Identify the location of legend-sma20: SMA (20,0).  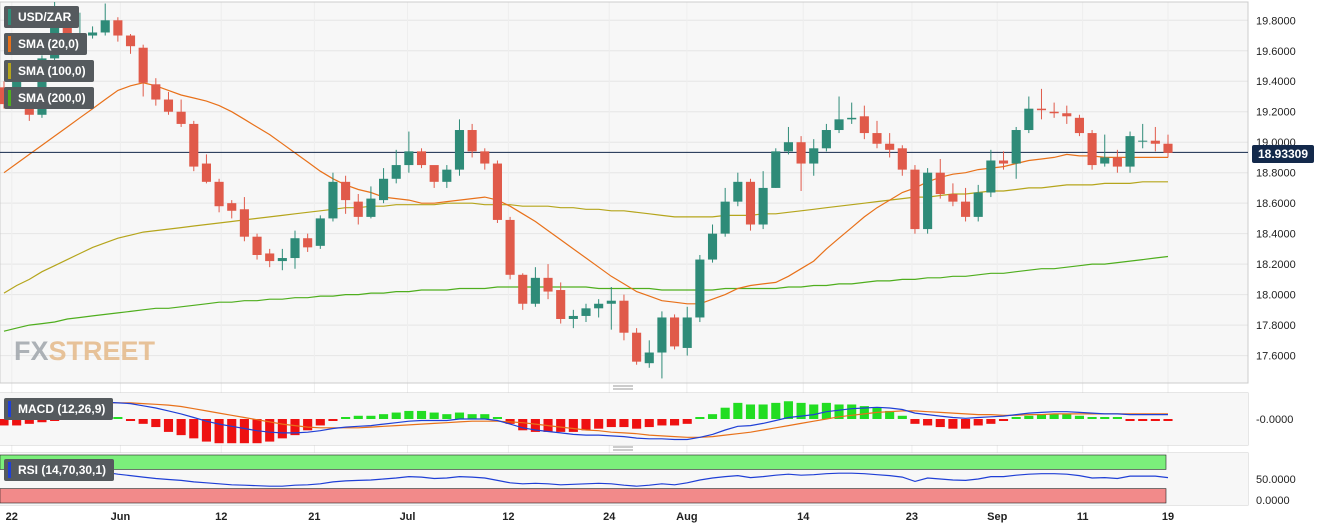
(45, 44).